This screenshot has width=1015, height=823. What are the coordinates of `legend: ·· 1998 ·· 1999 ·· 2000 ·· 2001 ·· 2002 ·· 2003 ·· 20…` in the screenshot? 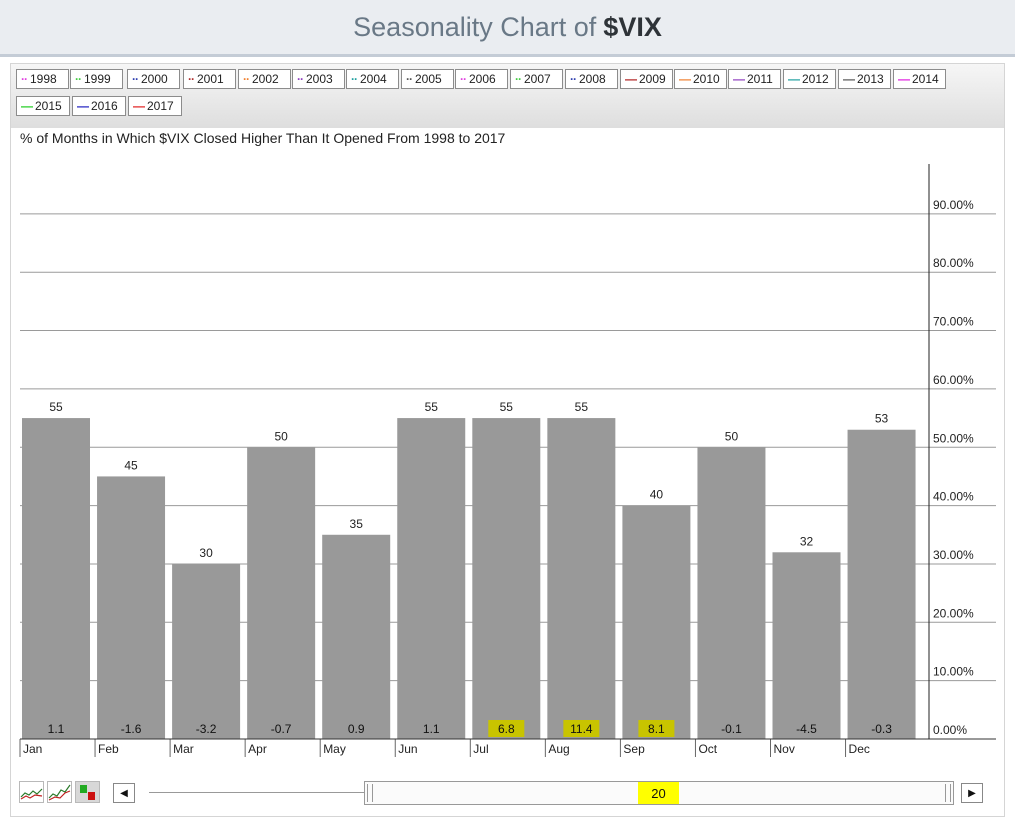 It's located at (507, 96).